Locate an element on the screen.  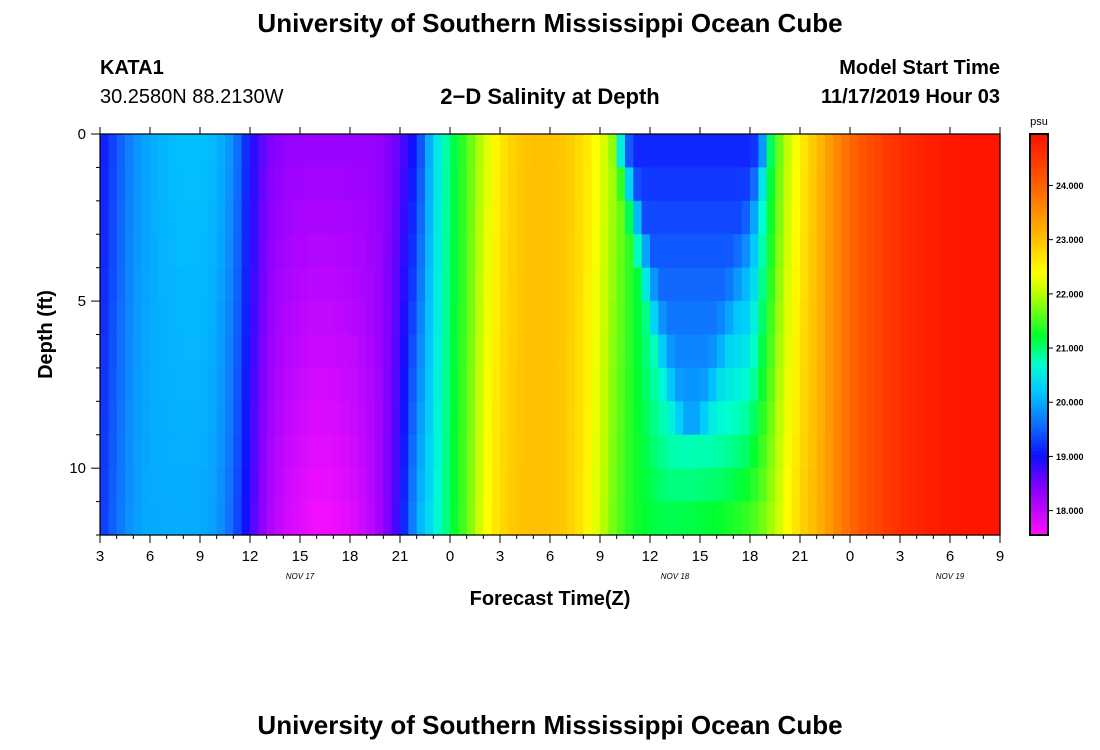
x-tick-label: 15 is located at coordinates (300, 556).